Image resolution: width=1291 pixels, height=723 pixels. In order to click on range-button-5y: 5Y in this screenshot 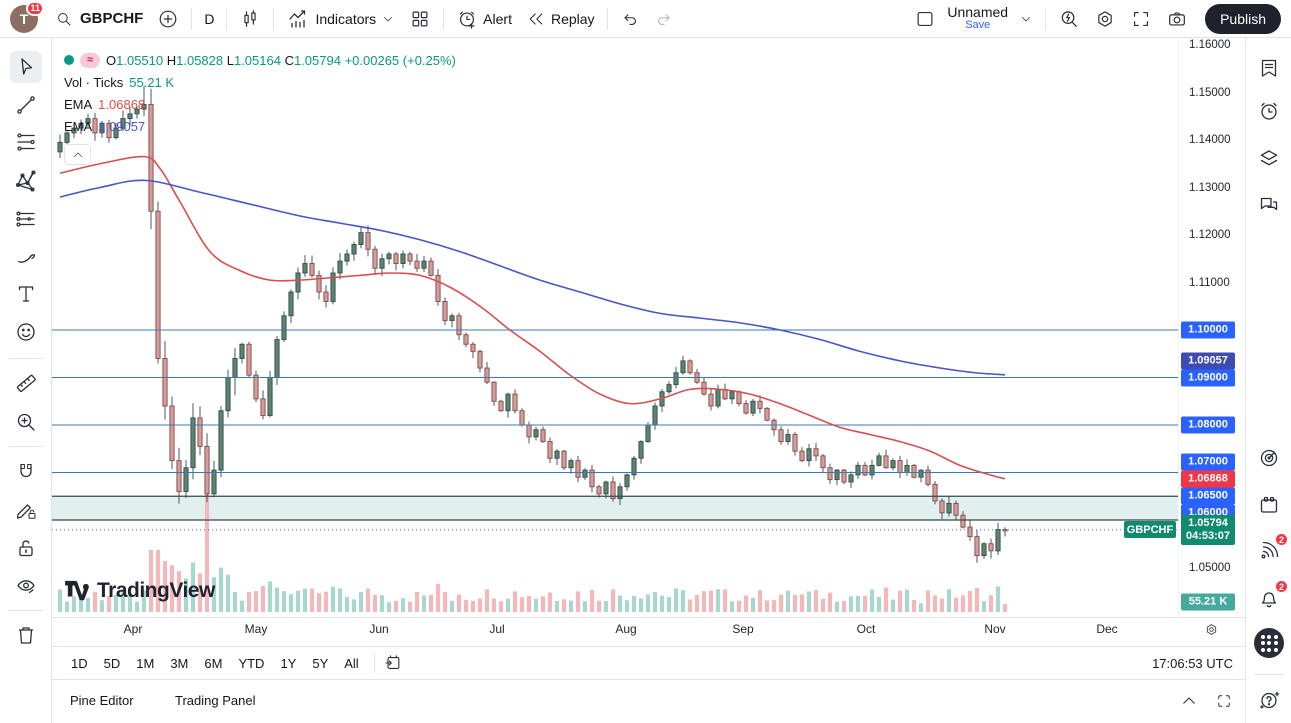, I will do `click(320, 663)`.